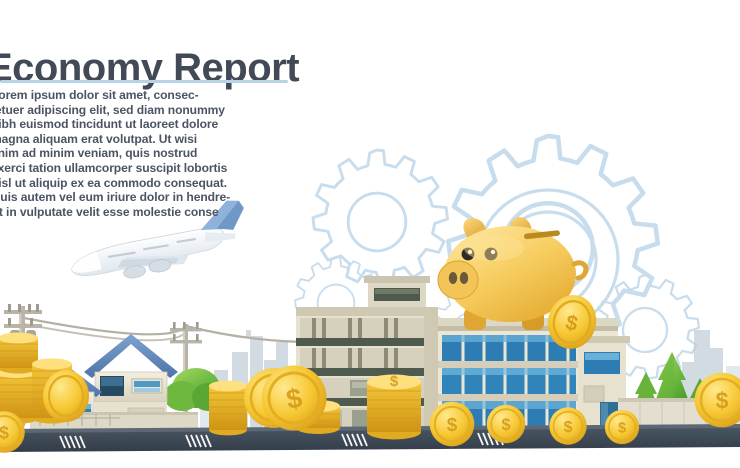 The image size is (740, 468). What do you see at coordinates (194, 389) in the screenshot?
I see `tree` at bounding box center [194, 389].